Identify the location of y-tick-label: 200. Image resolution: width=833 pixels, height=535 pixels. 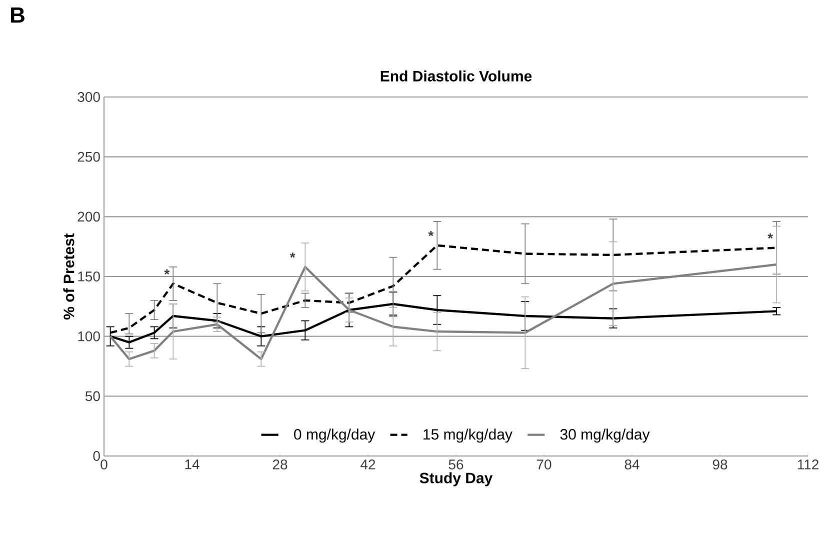
(89, 217).